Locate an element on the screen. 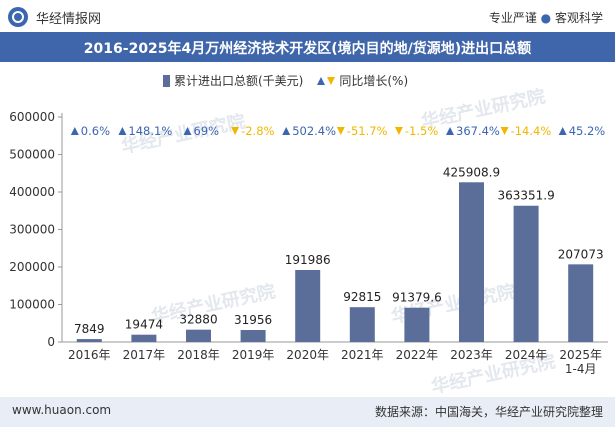 The height and width of the screenshot is (427, 615). growth-label: 367.4% is located at coordinates (478, 131).